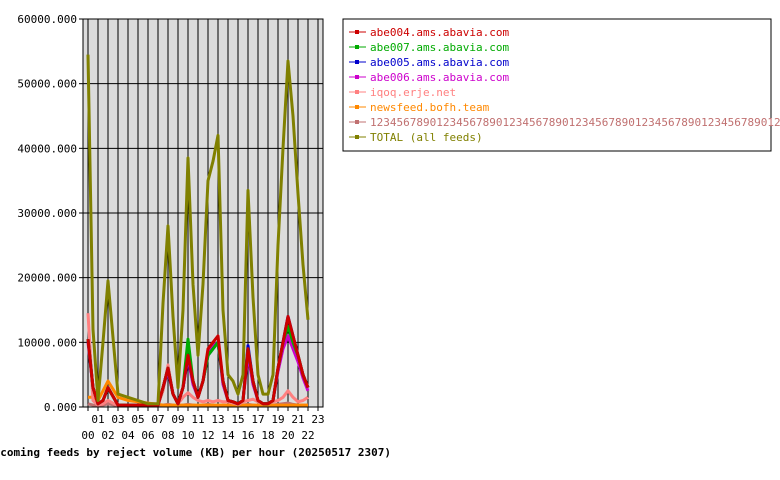 Image resolution: width=780 pixels, height=480 pixels. I want to click on legend-label: iqoq.erje.net, so click(413, 92).